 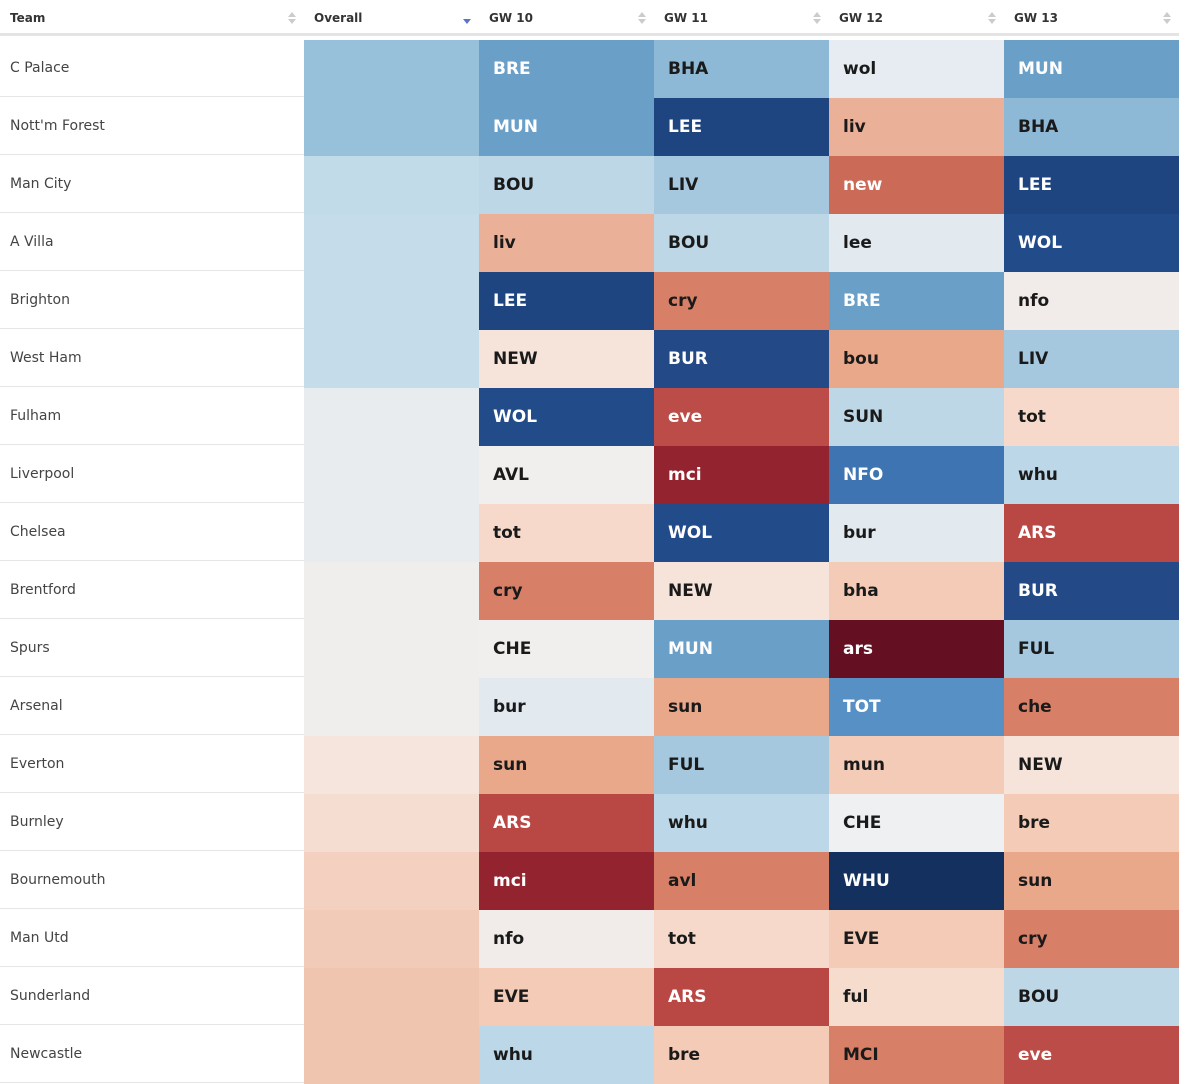 What do you see at coordinates (1091, 649) in the screenshot?
I see `fixture-cell: FUL` at bounding box center [1091, 649].